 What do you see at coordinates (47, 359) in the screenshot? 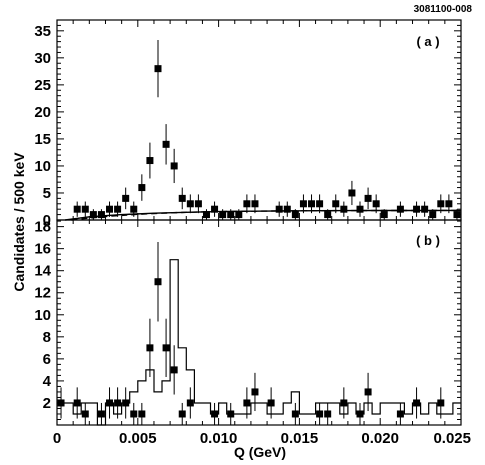
I see `panel-b-y-tick-label: 6` at bounding box center [47, 359].